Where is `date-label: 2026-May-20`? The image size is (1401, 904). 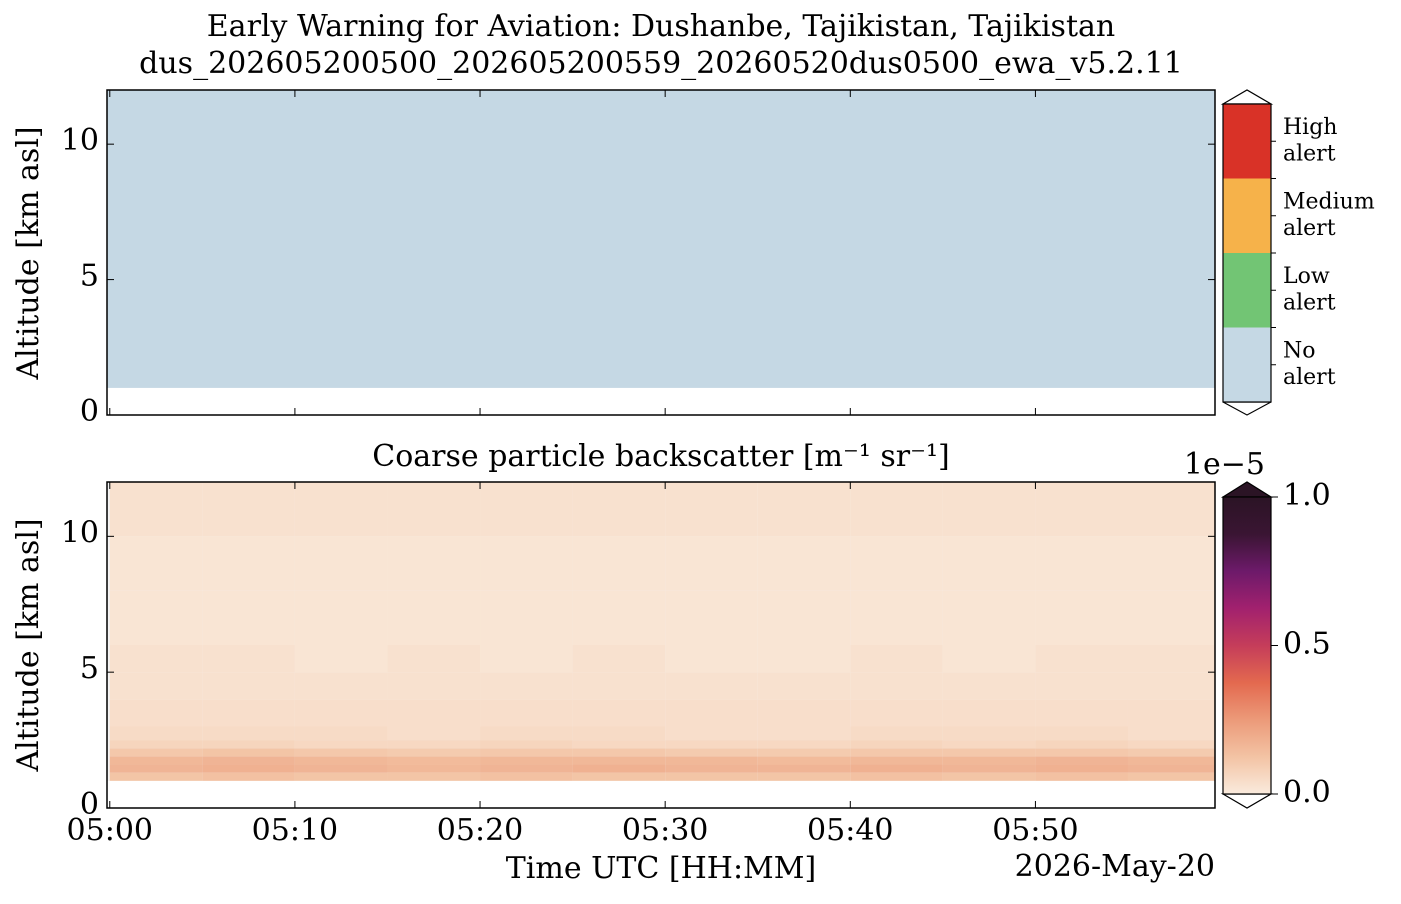
date-label: 2026-May-20 is located at coordinates (1115, 866).